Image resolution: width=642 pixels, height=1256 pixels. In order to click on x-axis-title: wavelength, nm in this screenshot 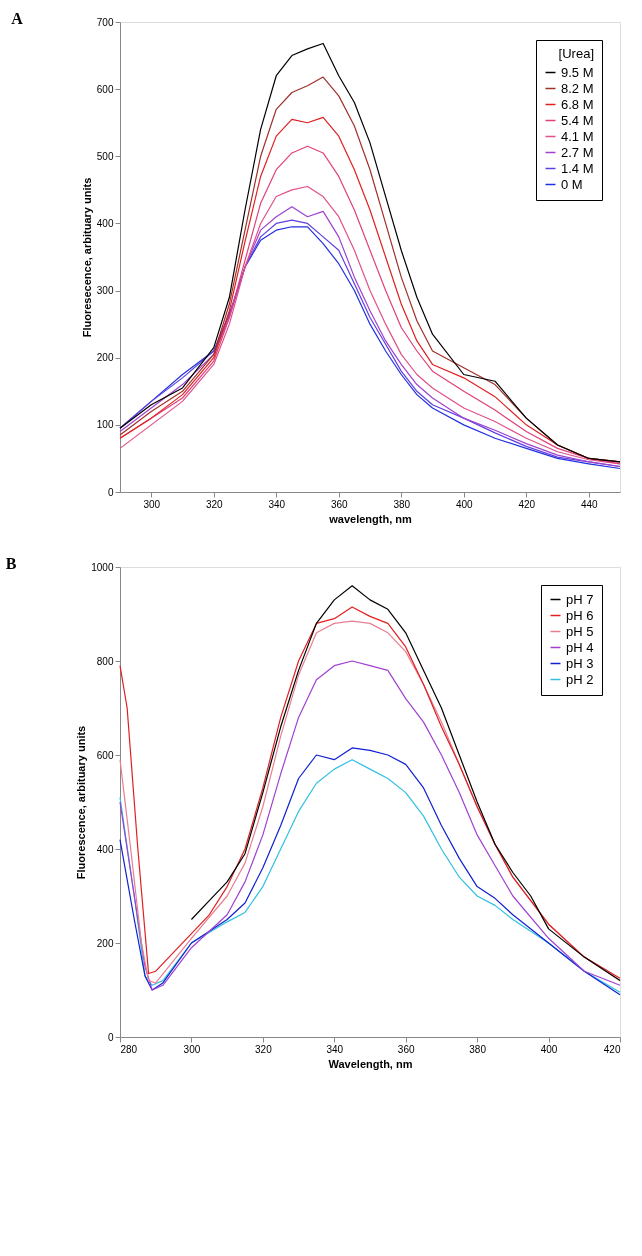, I will do `click(370, 518)`.